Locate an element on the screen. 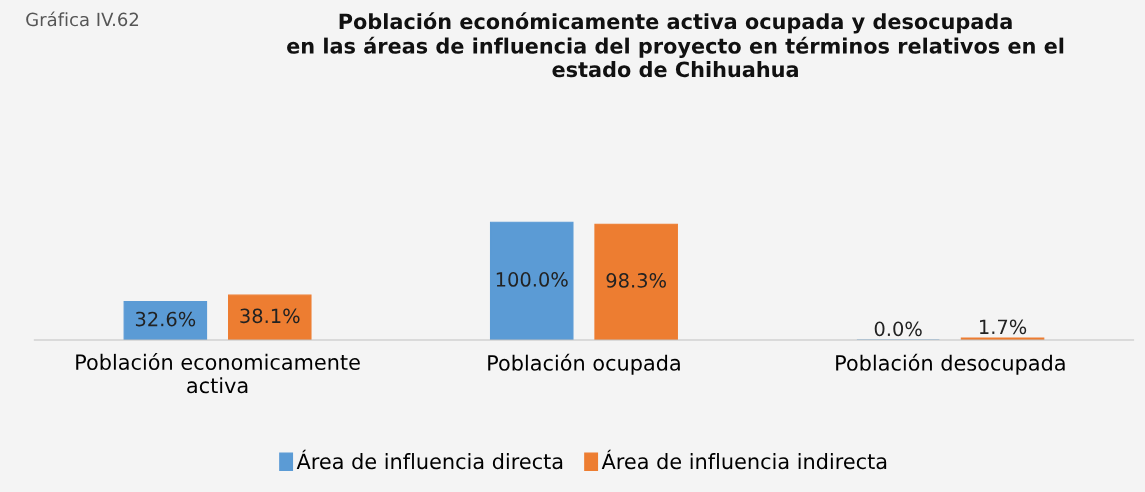 The height and width of the screenshot is (492, 1145). data-label: 0.0% is located at coordinates (898, 329).